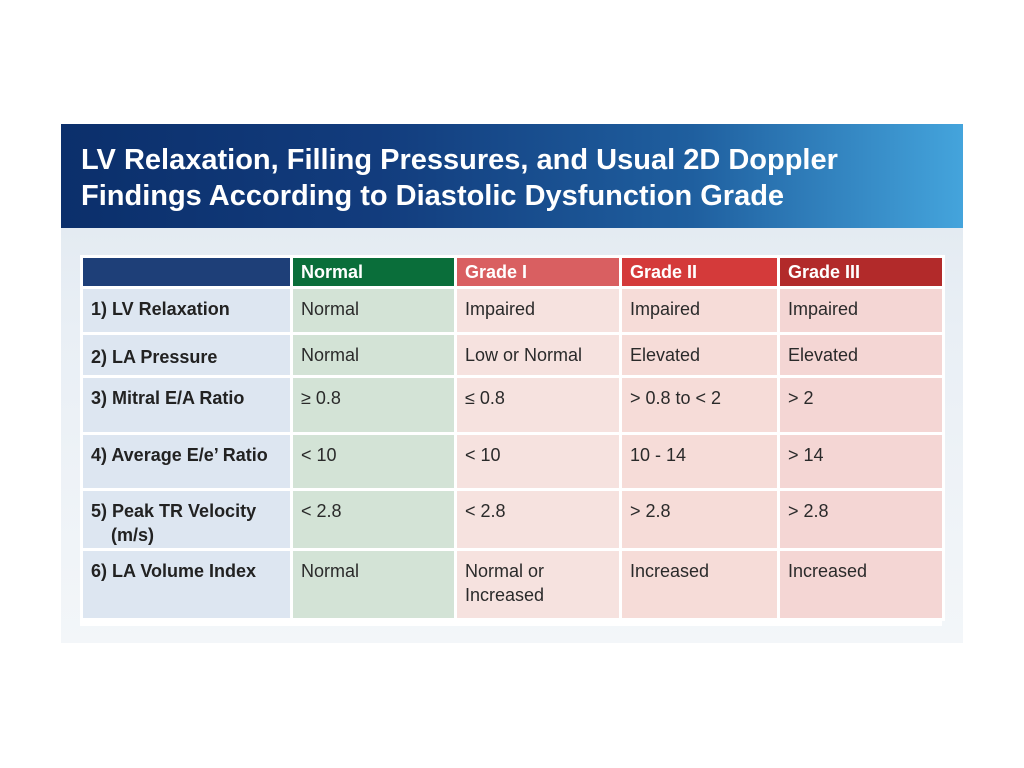  Describe the element at coordinates (699, 461) in the screenshot. I see `cell-grade-2: 10 - 14` at that location.